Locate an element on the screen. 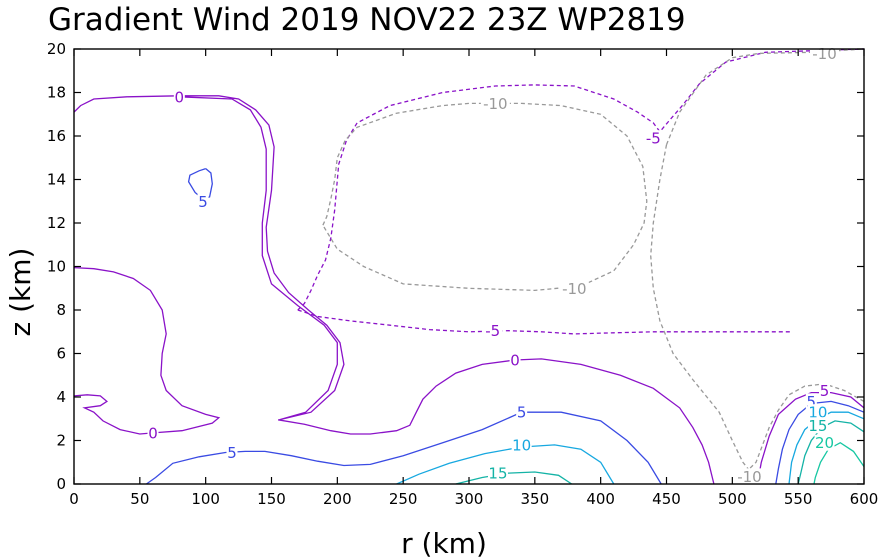  x-tick-label: 600 is located at coordinates (864, 499).